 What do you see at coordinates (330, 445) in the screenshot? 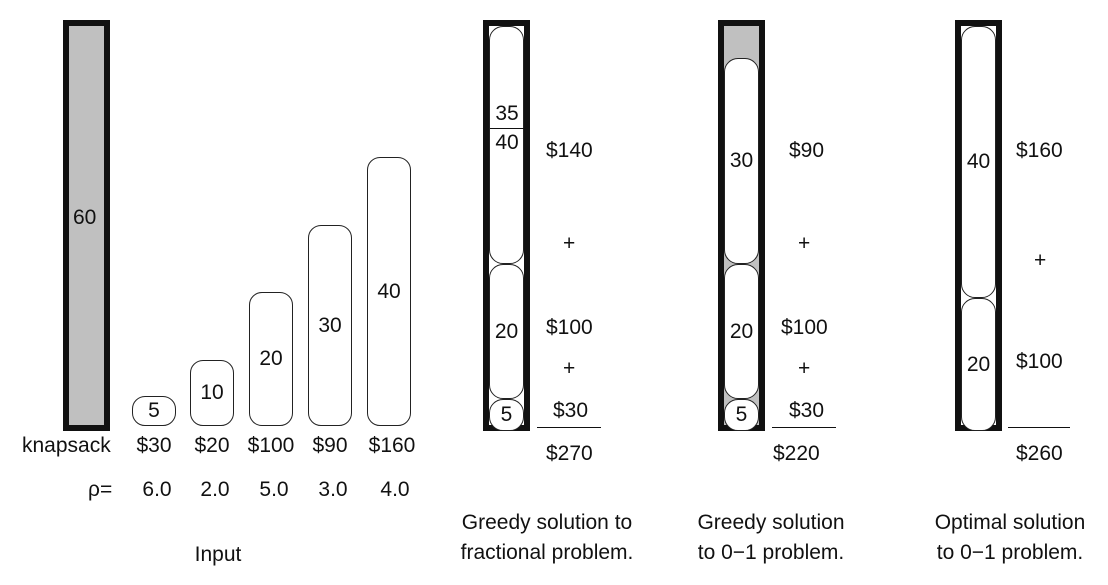
I see `item-value-4: $90` at bounding box center [330, 445].